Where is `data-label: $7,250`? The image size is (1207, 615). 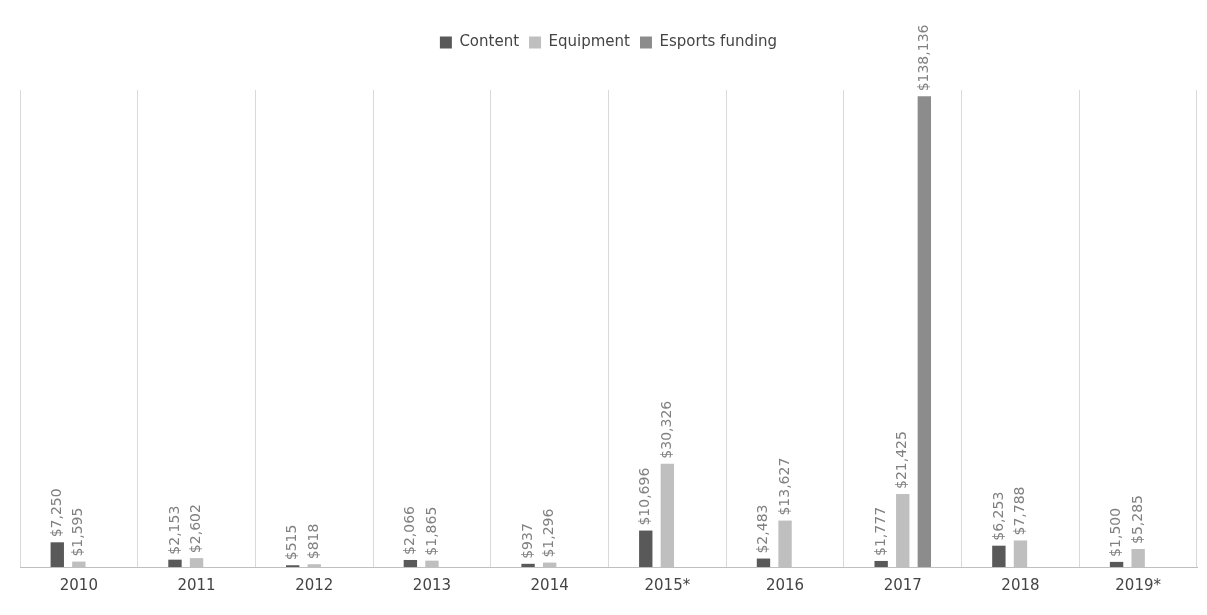
data-label: $7,250 is located at coordinates (55, 513).